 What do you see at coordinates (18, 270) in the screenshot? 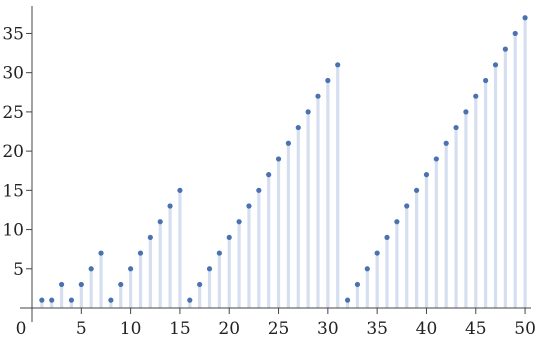
I see `y-tick-label-5: 5` at bounding box center [18, 270].